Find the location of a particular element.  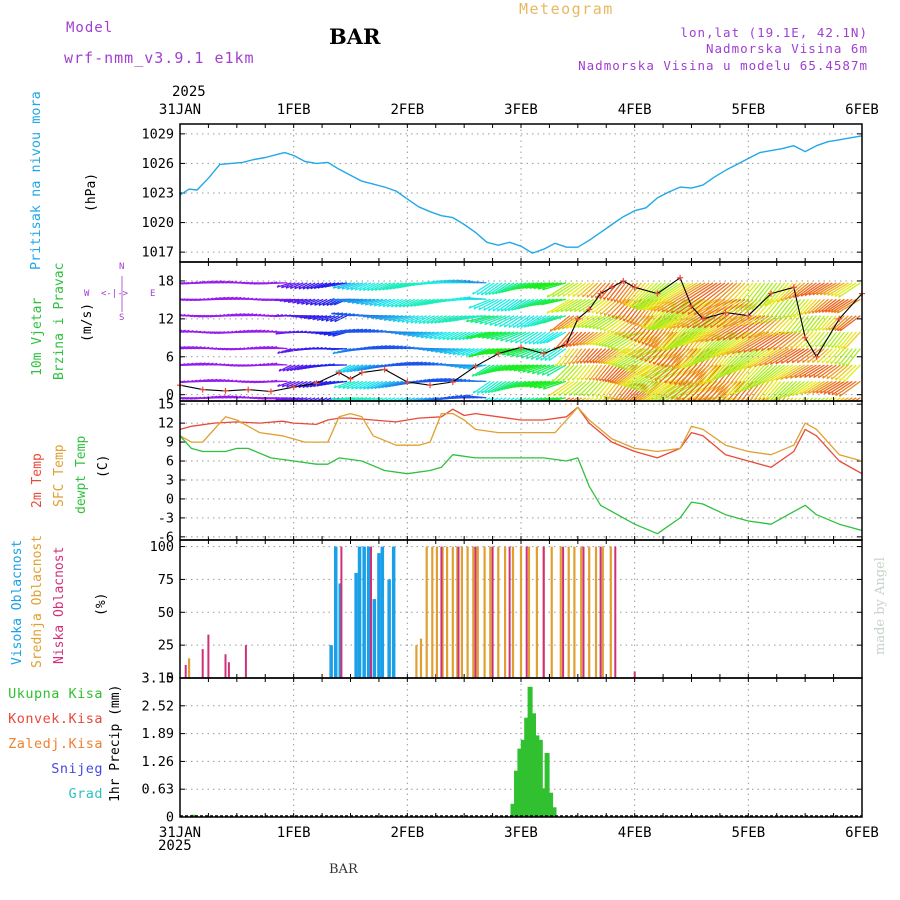

temp-2m-line is located at coordinates (521, 440).